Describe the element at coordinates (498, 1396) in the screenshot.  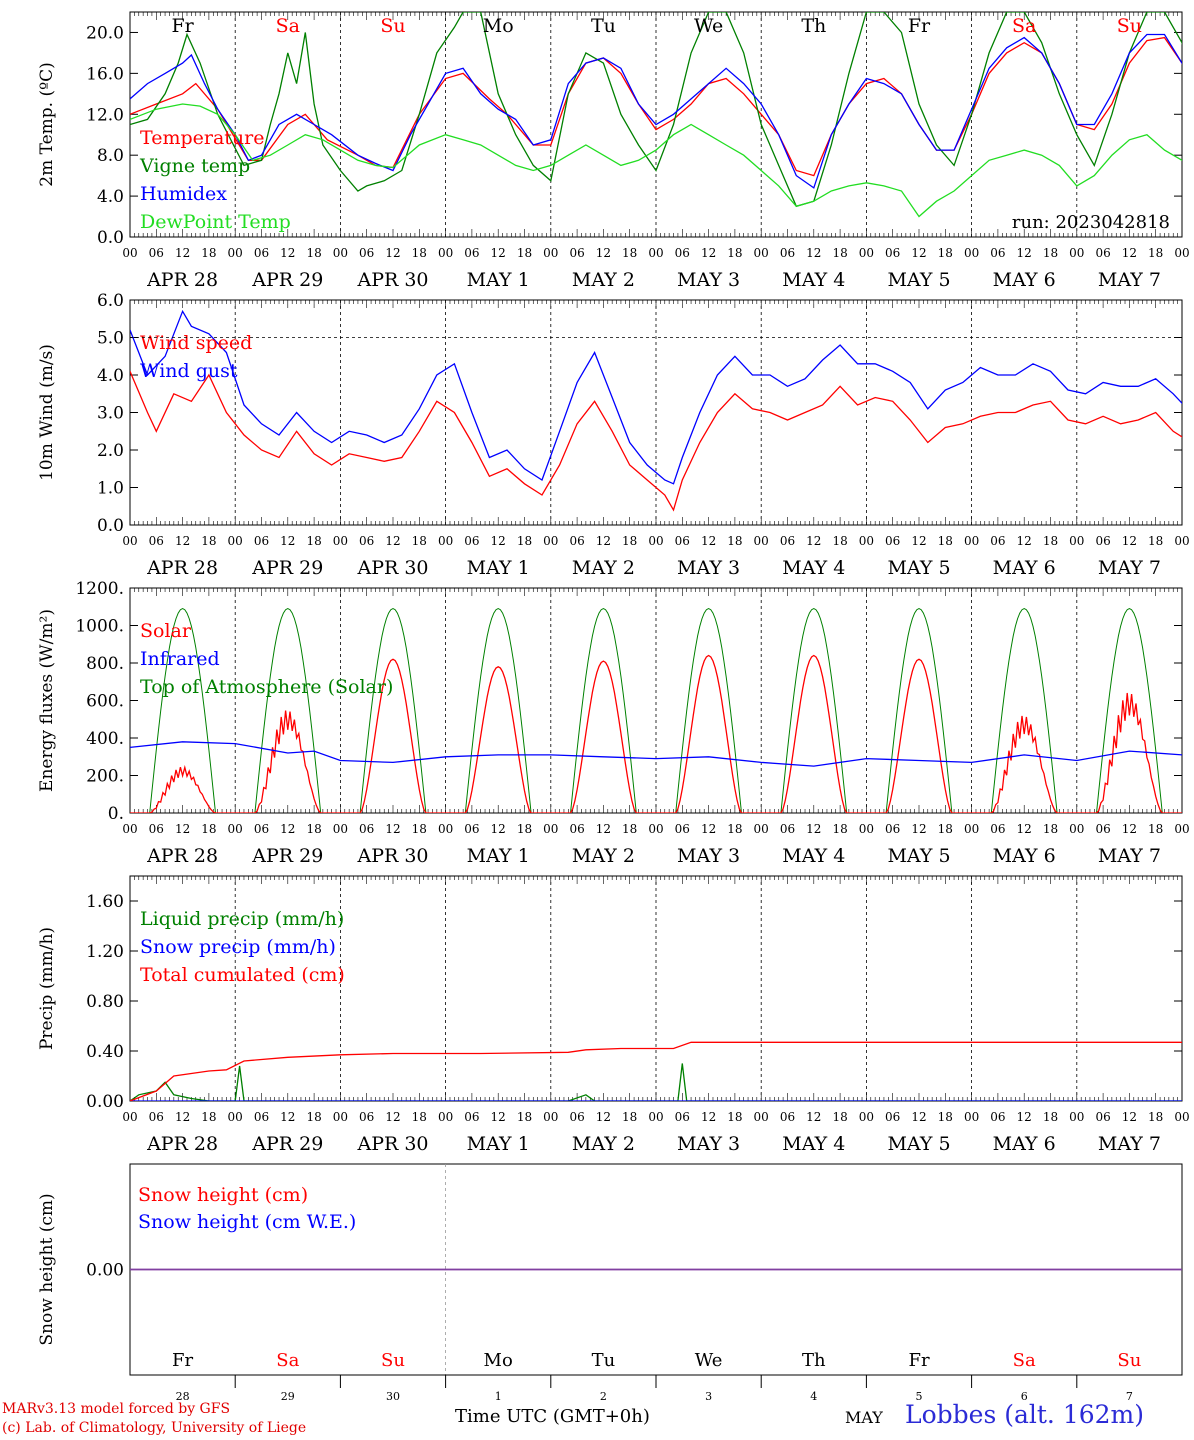
I see `day-number-label: 1` at that location.